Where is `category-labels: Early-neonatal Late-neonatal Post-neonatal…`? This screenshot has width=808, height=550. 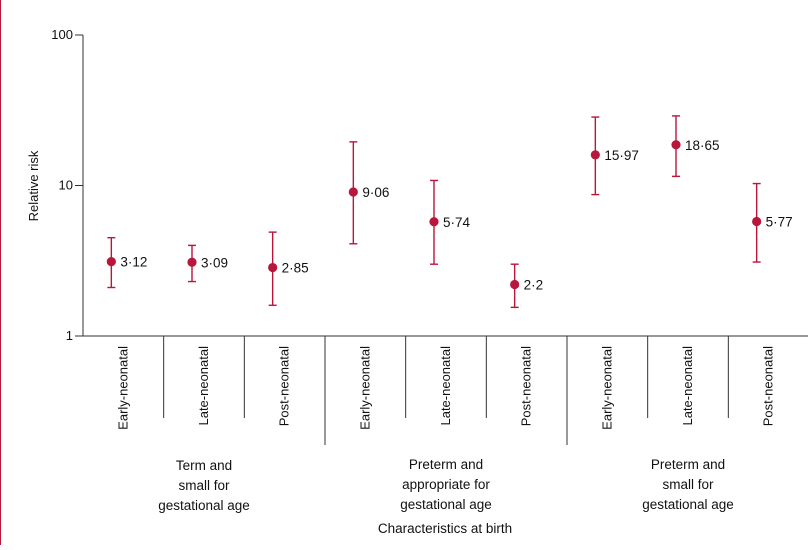
category-labels: Early-neonatal Late-neonatal Post-neonatal… is located at coordinates (445, 388).